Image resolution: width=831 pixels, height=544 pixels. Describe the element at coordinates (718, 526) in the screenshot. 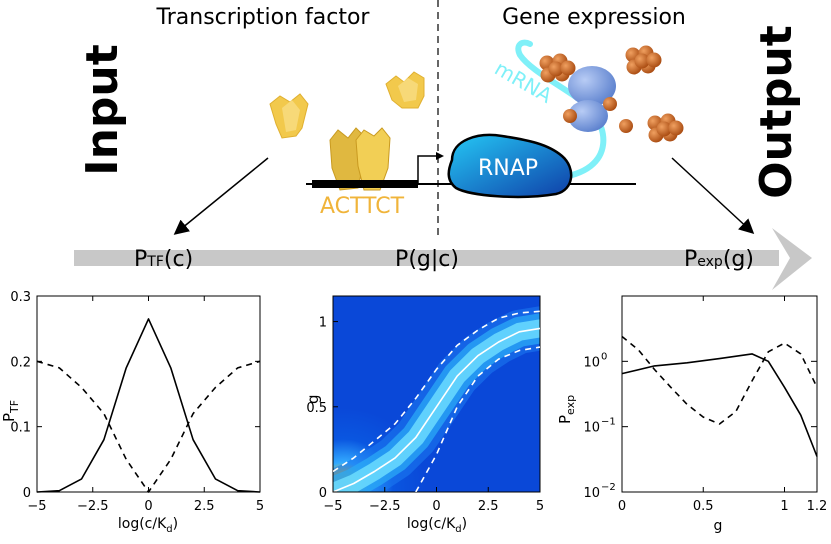

I see `panel-c-xlabel: g` at that location.